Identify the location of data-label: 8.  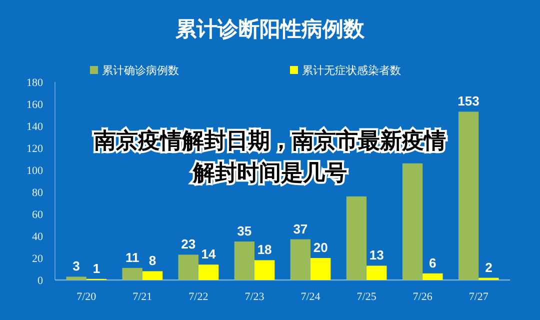
(152, 260).